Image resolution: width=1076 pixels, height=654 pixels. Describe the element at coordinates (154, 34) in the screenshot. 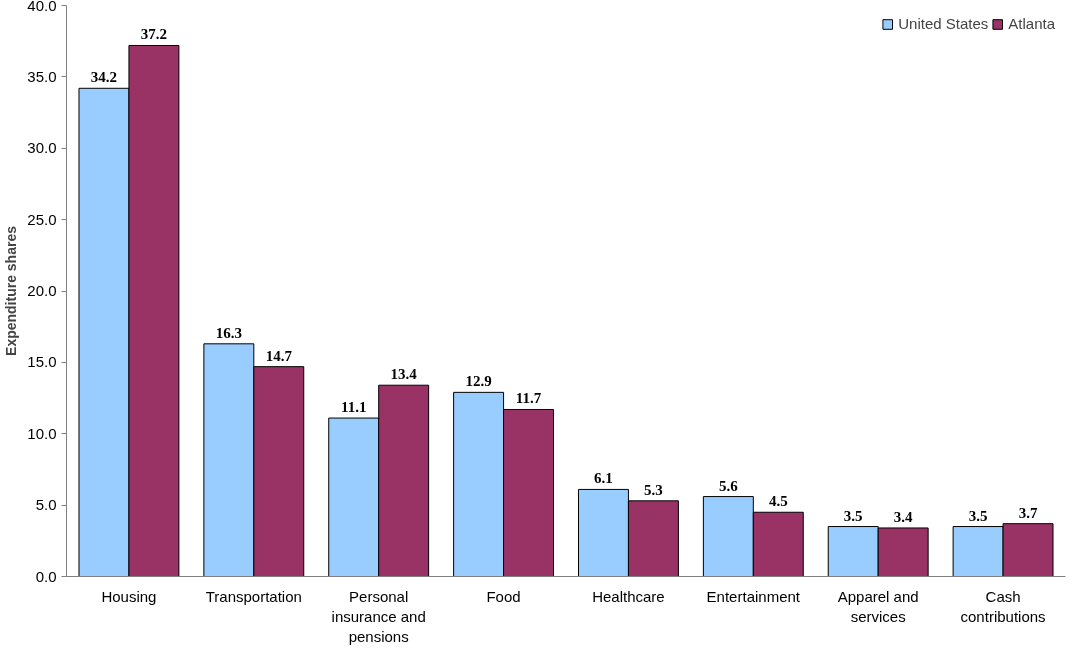

I see `data-label: 37.2` at that location.